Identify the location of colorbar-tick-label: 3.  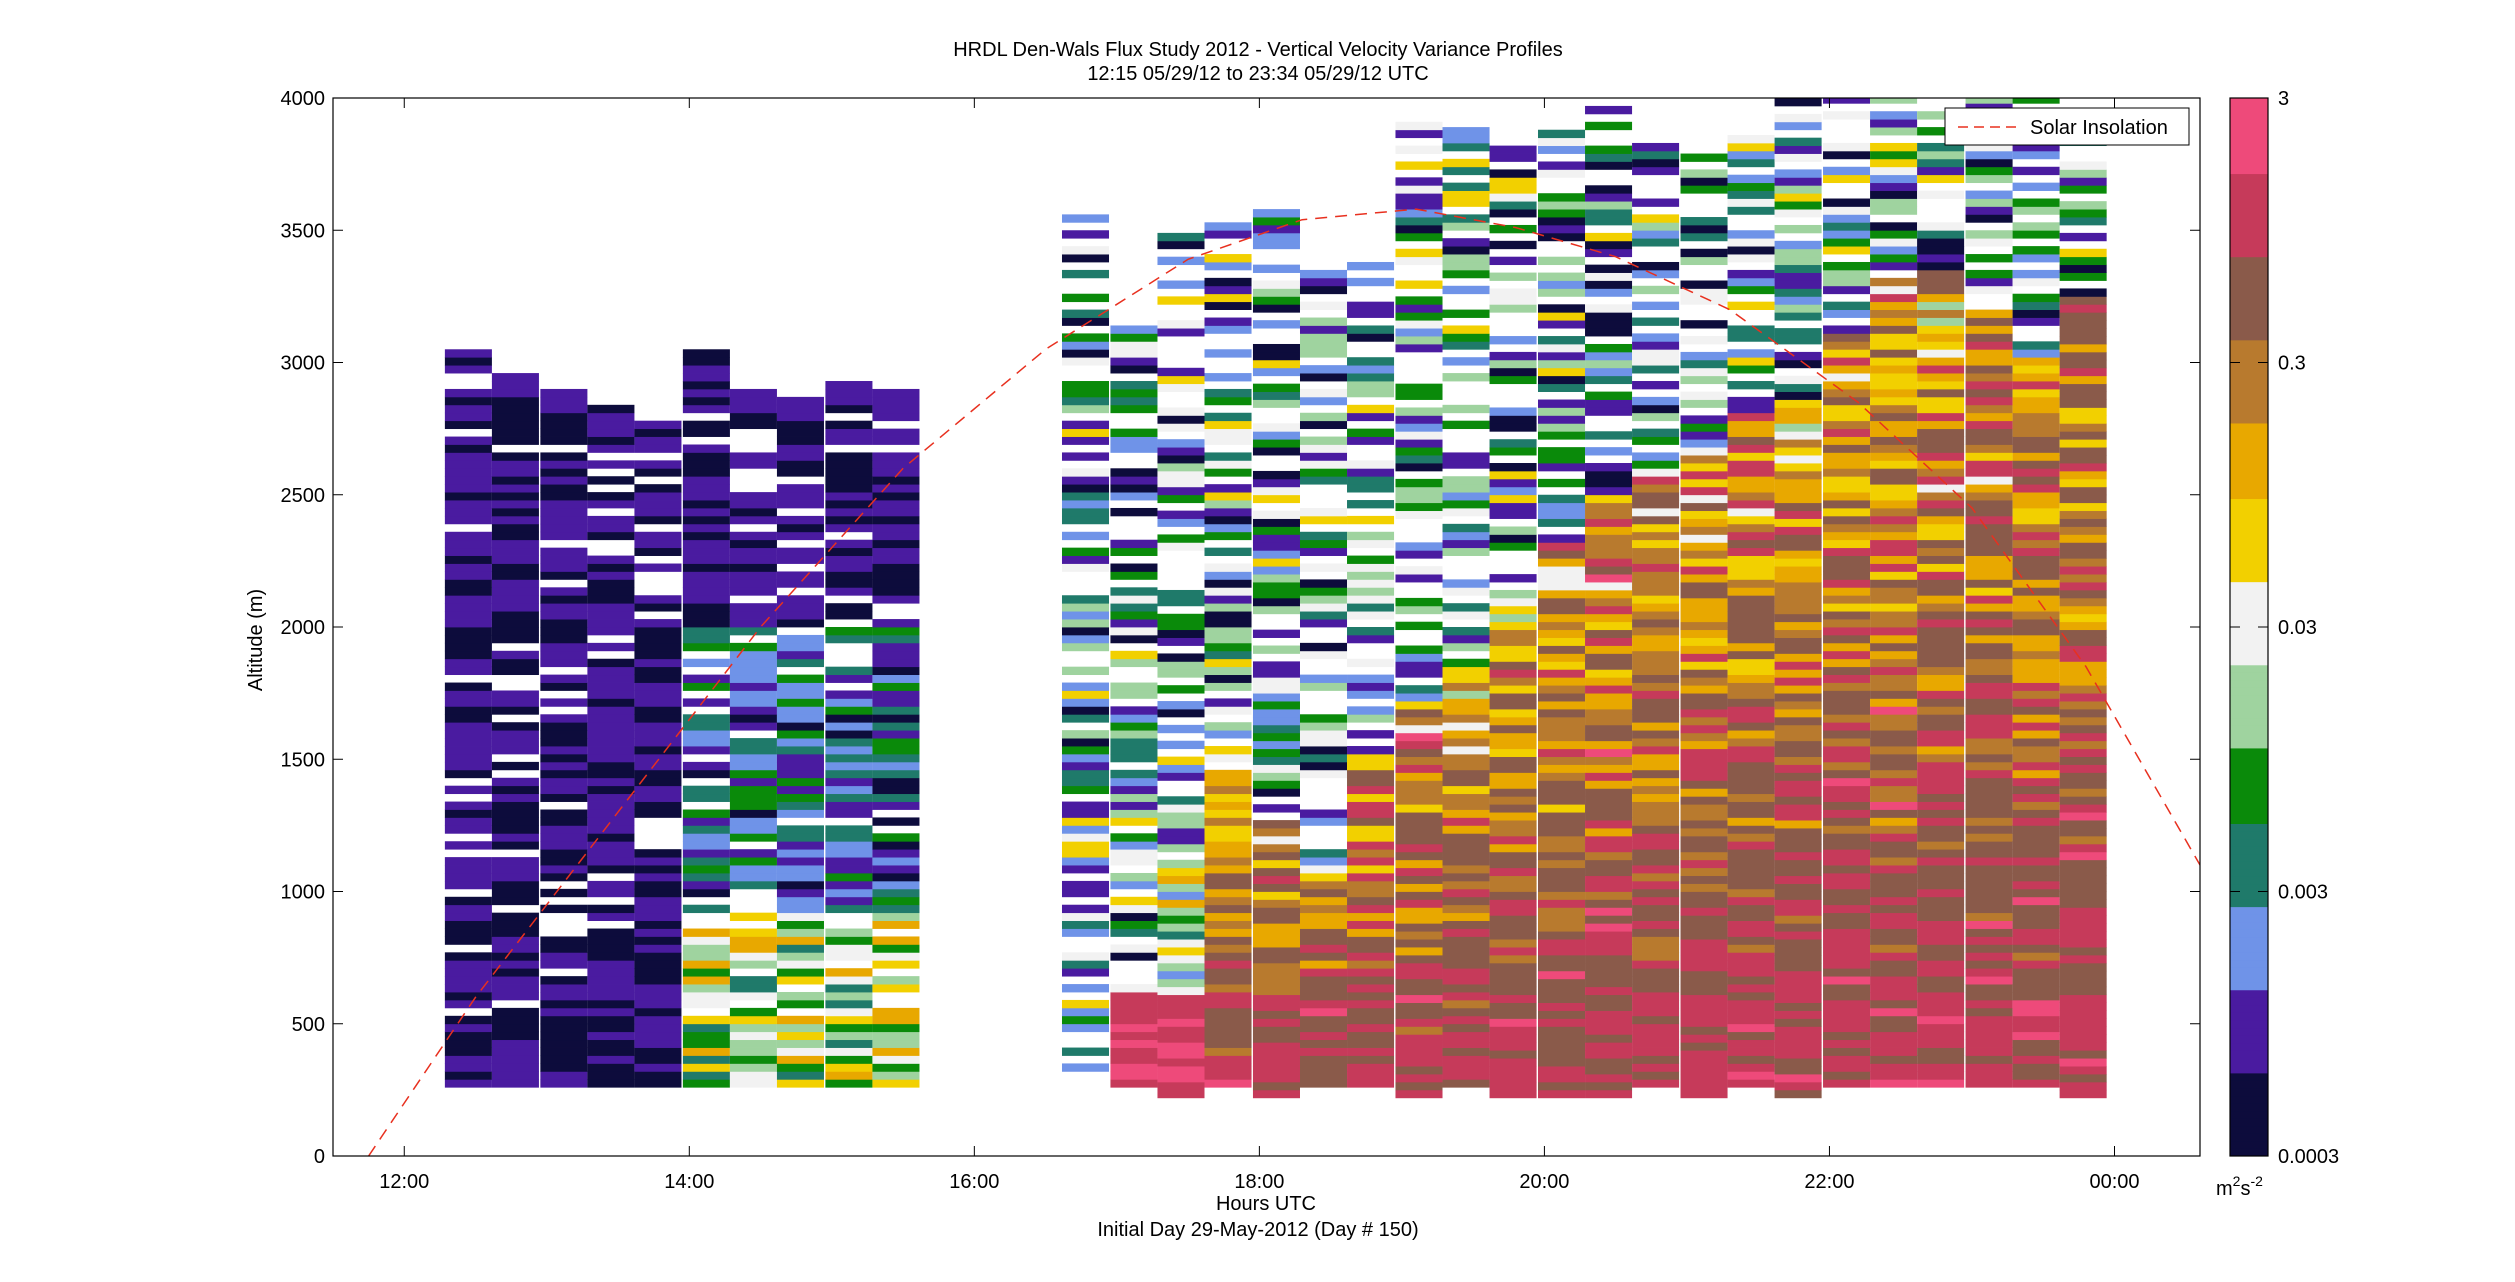
(2283, 99).